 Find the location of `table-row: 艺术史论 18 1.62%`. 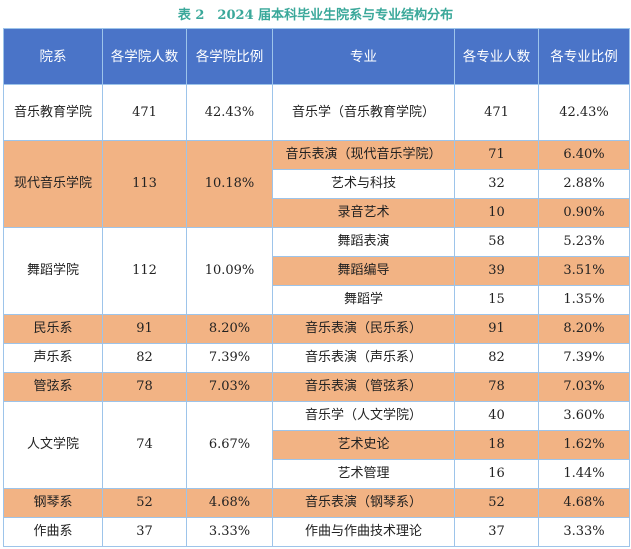

table-row: 艺术史论 18 1.62% is located at coordinates (317, 445).